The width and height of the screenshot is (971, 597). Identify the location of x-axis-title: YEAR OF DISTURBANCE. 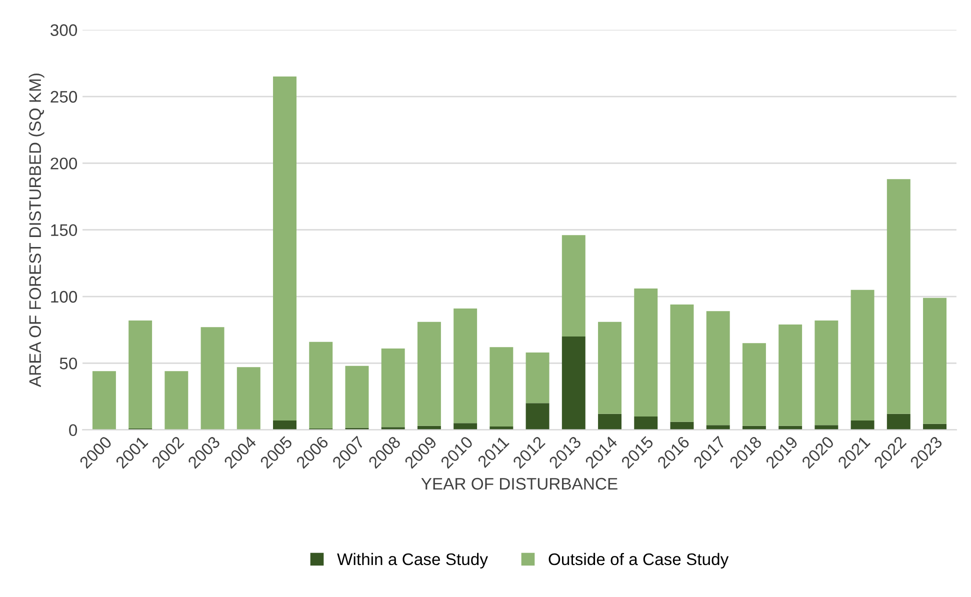
(519, 484).